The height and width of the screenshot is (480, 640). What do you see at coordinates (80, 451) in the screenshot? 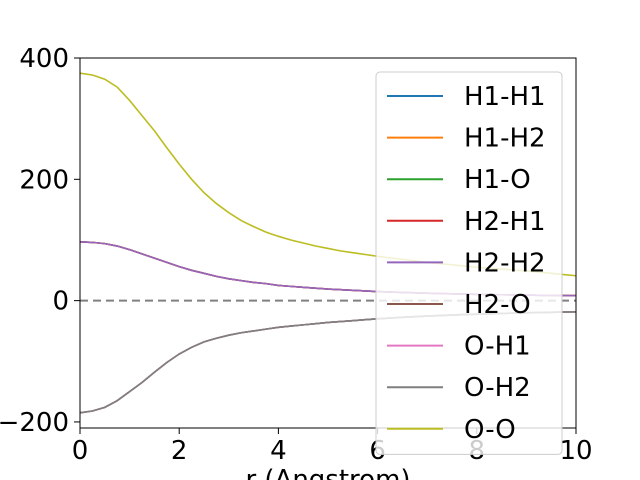
I see `x-tick-label: 0` at bounding box center [80, 451].